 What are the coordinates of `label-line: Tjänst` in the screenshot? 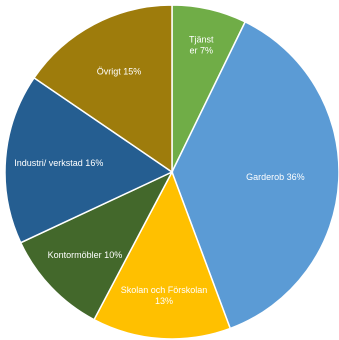 It's located at (201, 40).